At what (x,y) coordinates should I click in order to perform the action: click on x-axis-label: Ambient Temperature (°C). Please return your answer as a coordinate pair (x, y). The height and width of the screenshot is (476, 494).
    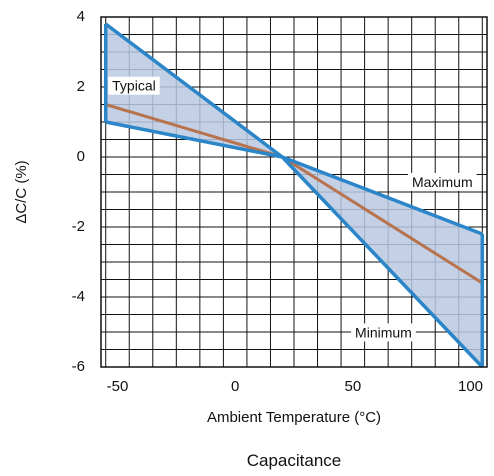
    Looking at the image, I should click on (294, 417).